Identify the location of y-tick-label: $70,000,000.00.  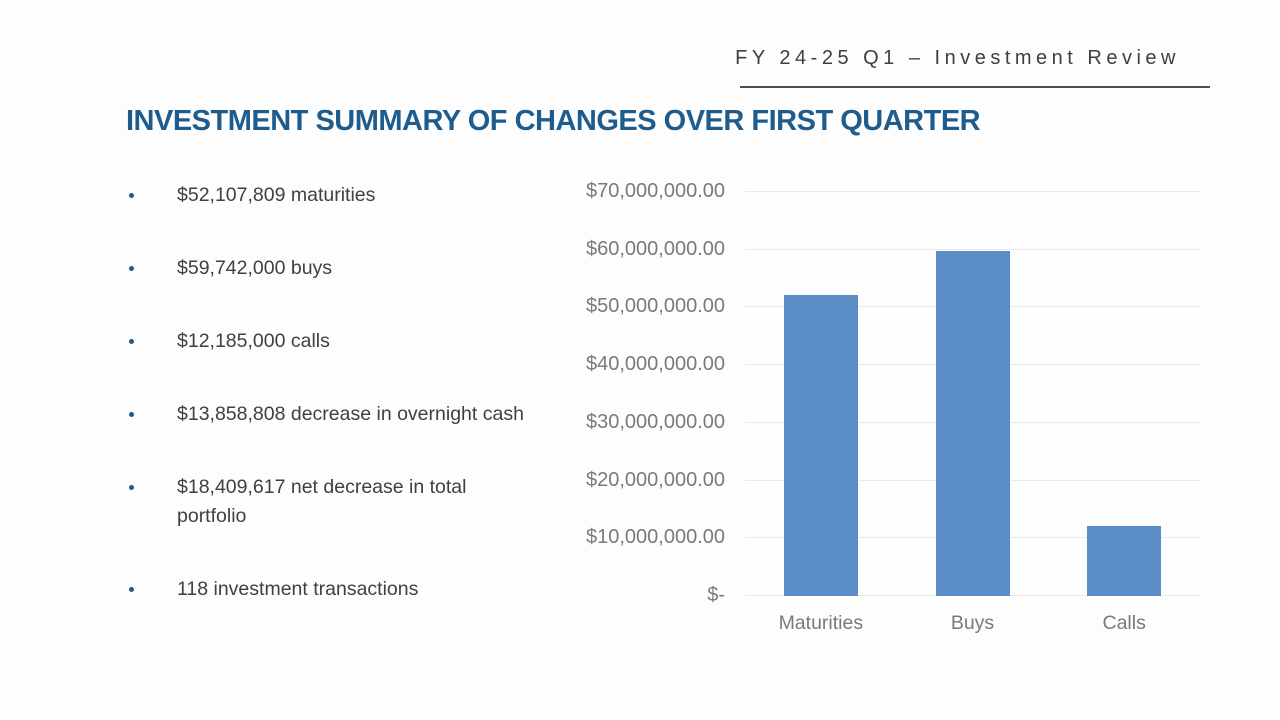
(655, 191).